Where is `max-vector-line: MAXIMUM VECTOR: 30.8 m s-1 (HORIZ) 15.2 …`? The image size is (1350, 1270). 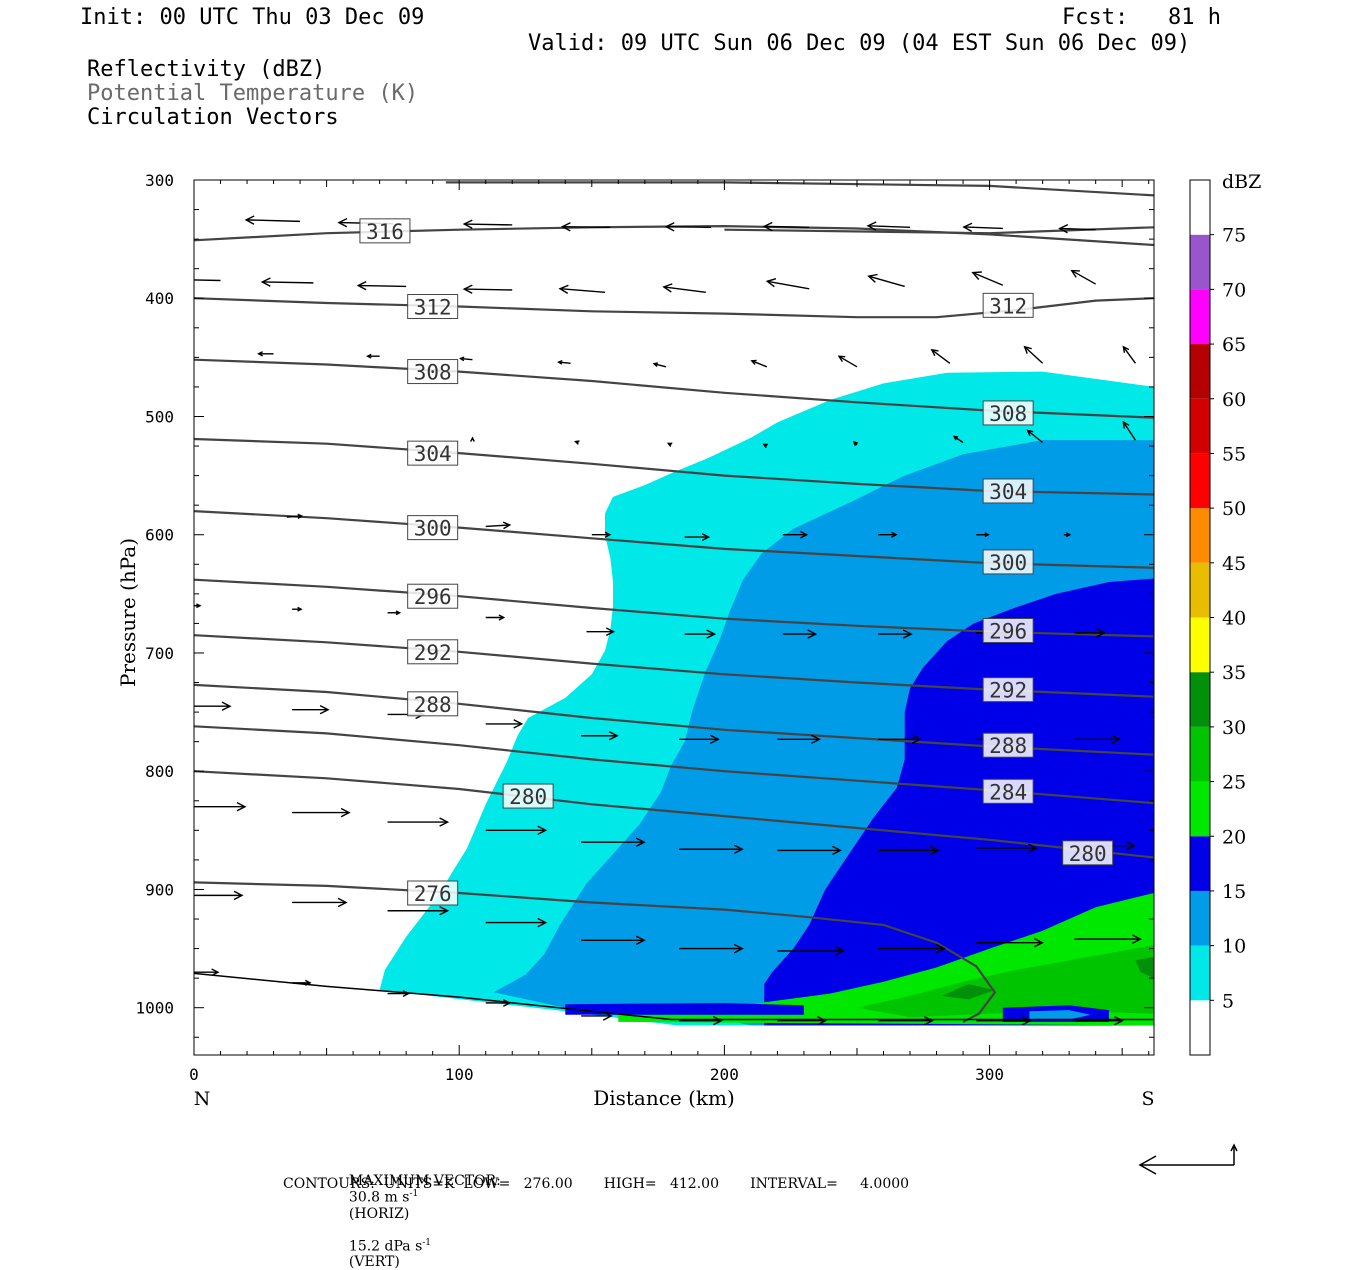 max-vector-line: MAXIMUM VECTOR: 30.8 m s-1 (HORIZ) 15.2 … is located at coordinates (420, 1213).